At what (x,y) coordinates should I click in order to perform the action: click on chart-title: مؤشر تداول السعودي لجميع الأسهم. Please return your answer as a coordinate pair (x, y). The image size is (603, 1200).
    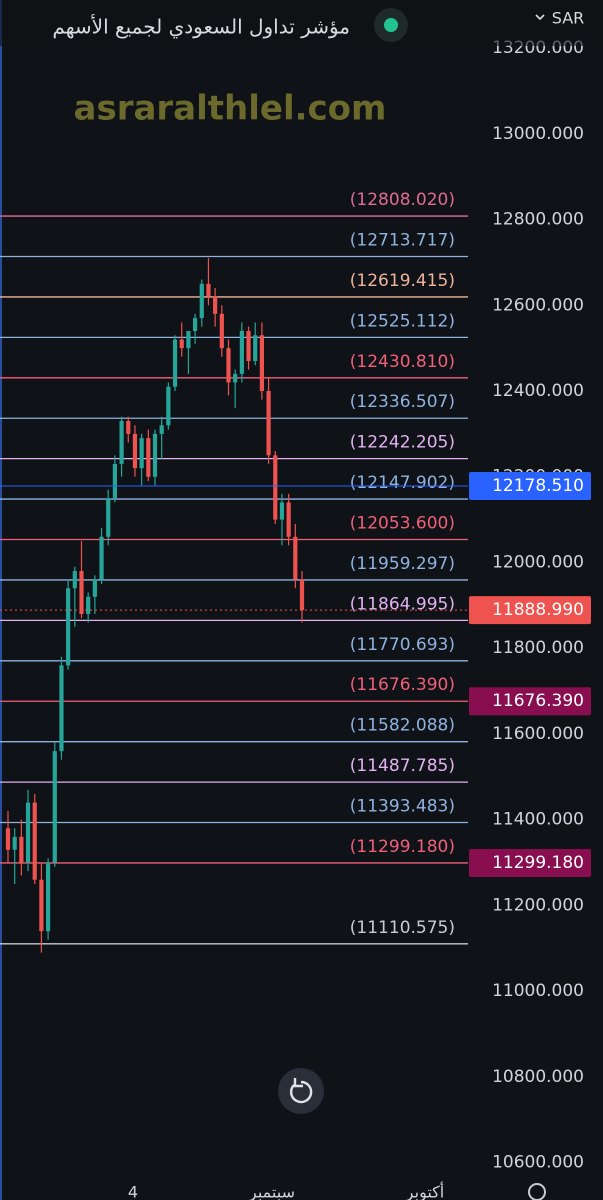
    Looking at the image, I should click on (201, 27).